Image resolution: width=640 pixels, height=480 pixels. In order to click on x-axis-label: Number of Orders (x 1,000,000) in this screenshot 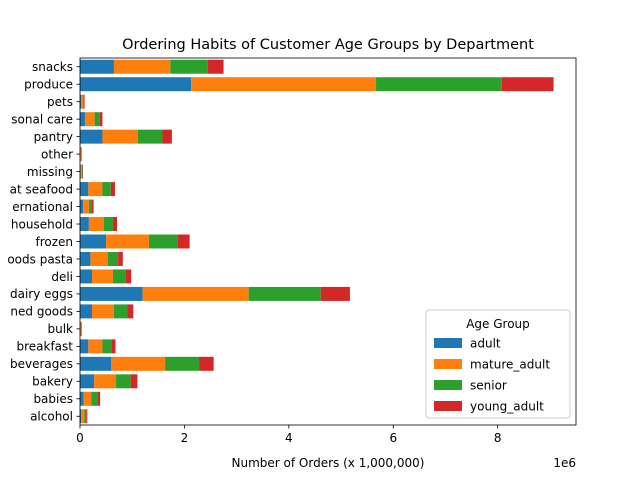, I will do `click(328, 463)`.